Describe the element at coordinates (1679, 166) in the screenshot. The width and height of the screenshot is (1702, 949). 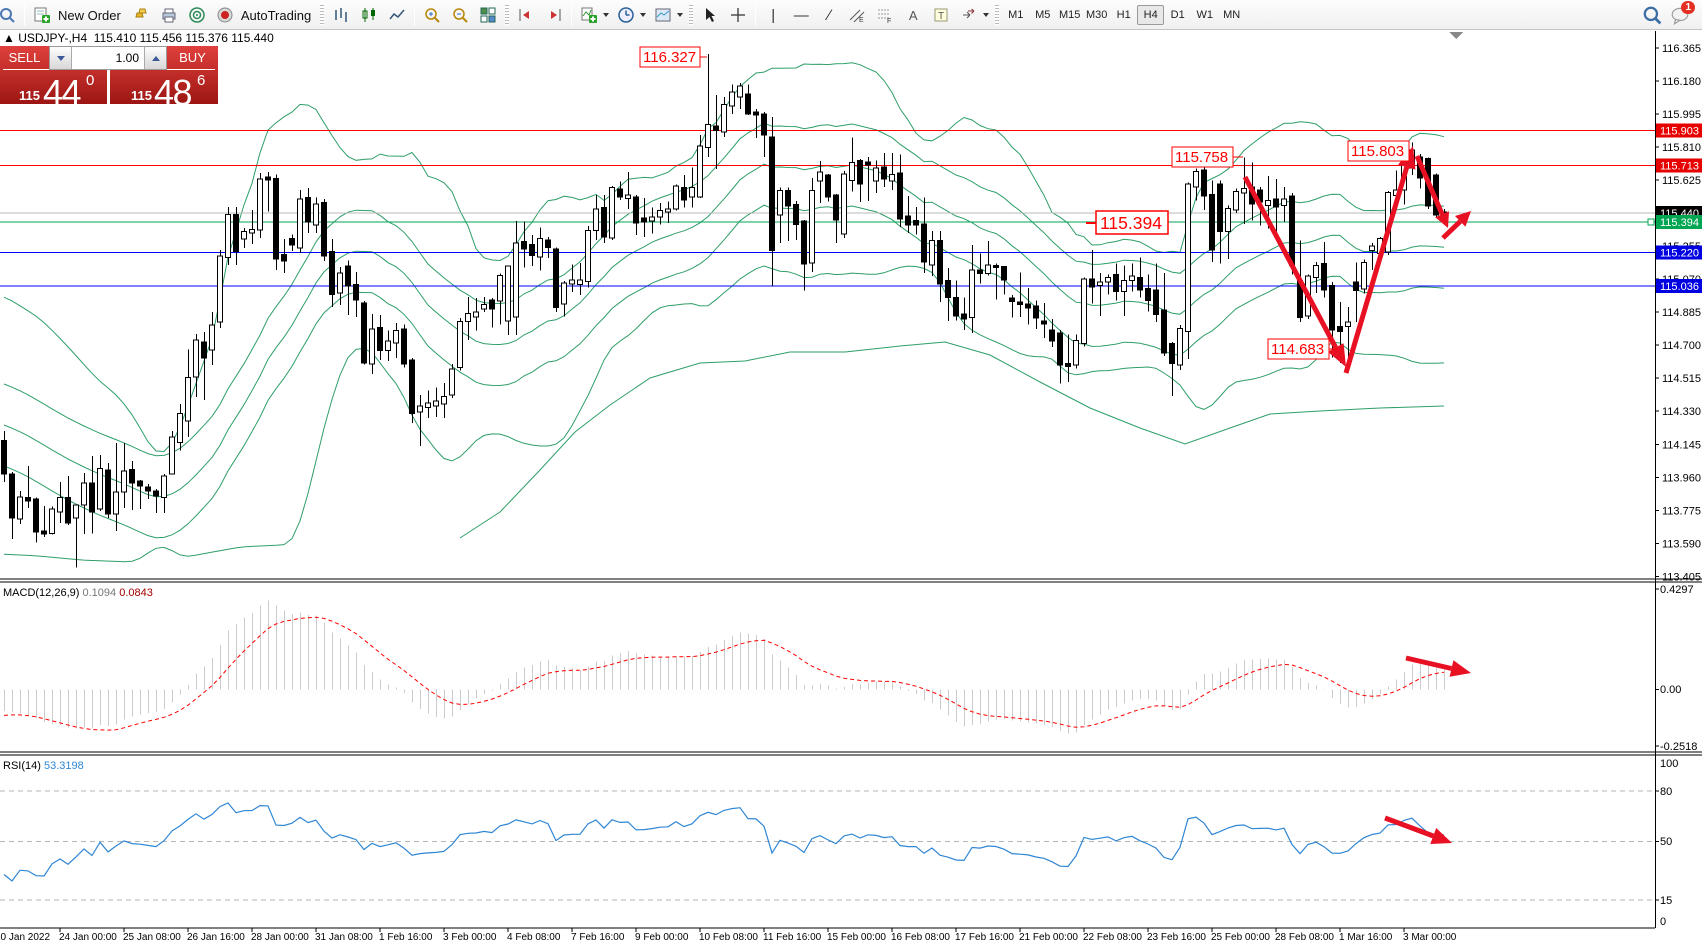
I see `svg-text: 115.713` at that location.